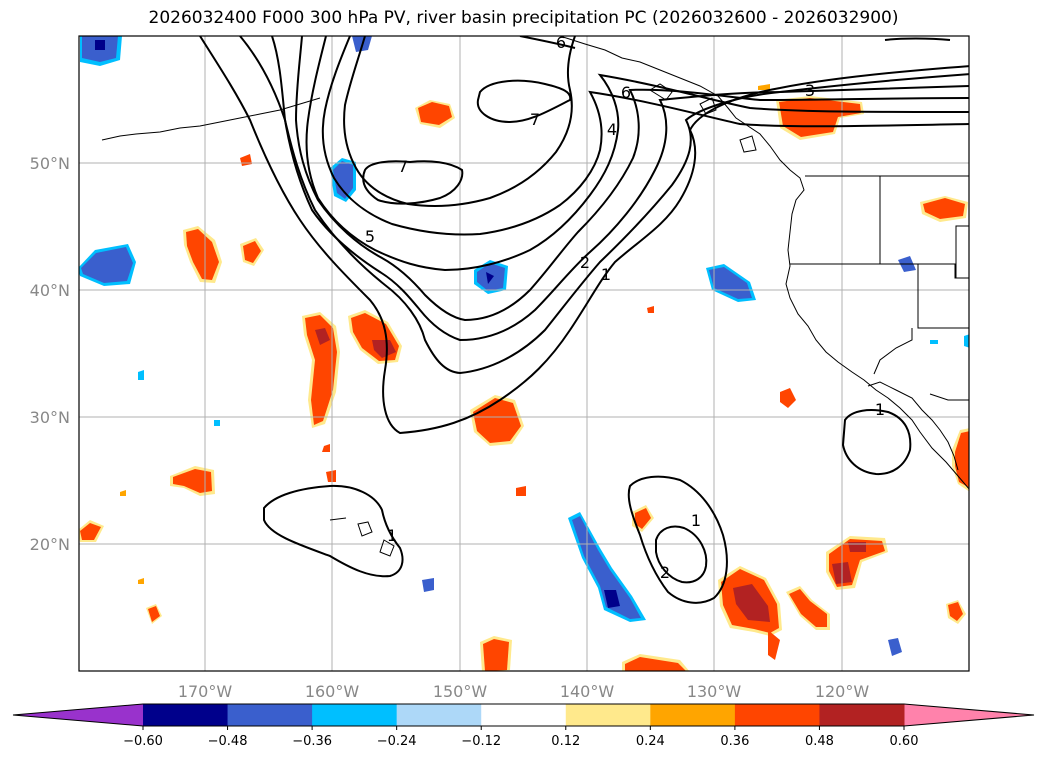  I want to click on contour-label: 3, so click(810, 90).